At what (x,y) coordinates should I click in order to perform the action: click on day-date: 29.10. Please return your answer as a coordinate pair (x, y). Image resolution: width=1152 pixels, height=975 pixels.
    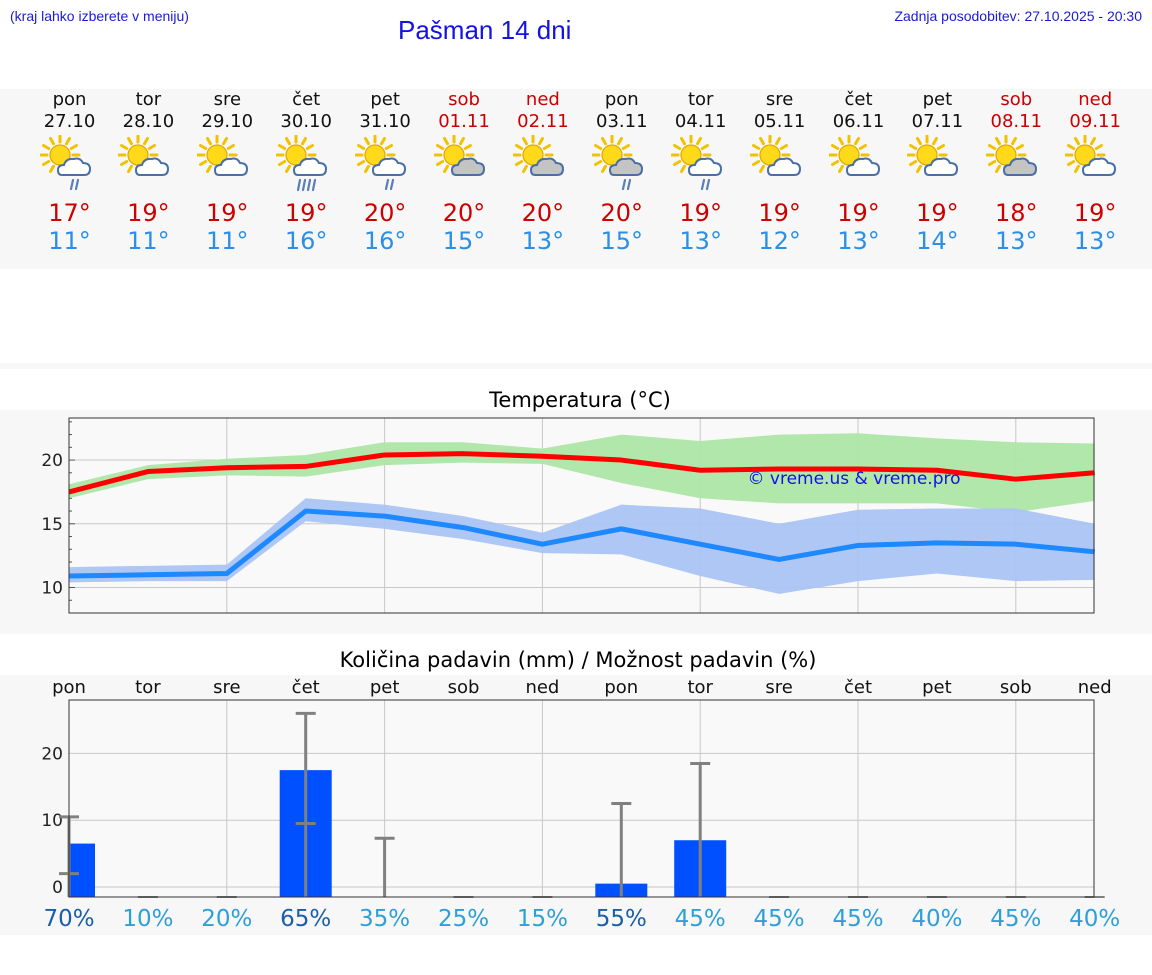
    Looking at the image, I should click on (227, 121).